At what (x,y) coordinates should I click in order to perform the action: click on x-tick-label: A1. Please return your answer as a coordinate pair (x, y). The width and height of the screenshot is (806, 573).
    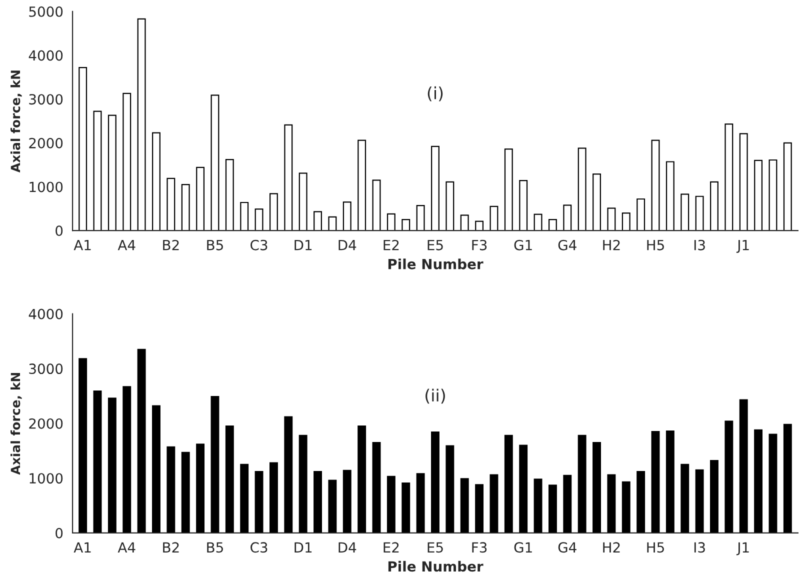
    Looking at the image, I should click on (82, 245).